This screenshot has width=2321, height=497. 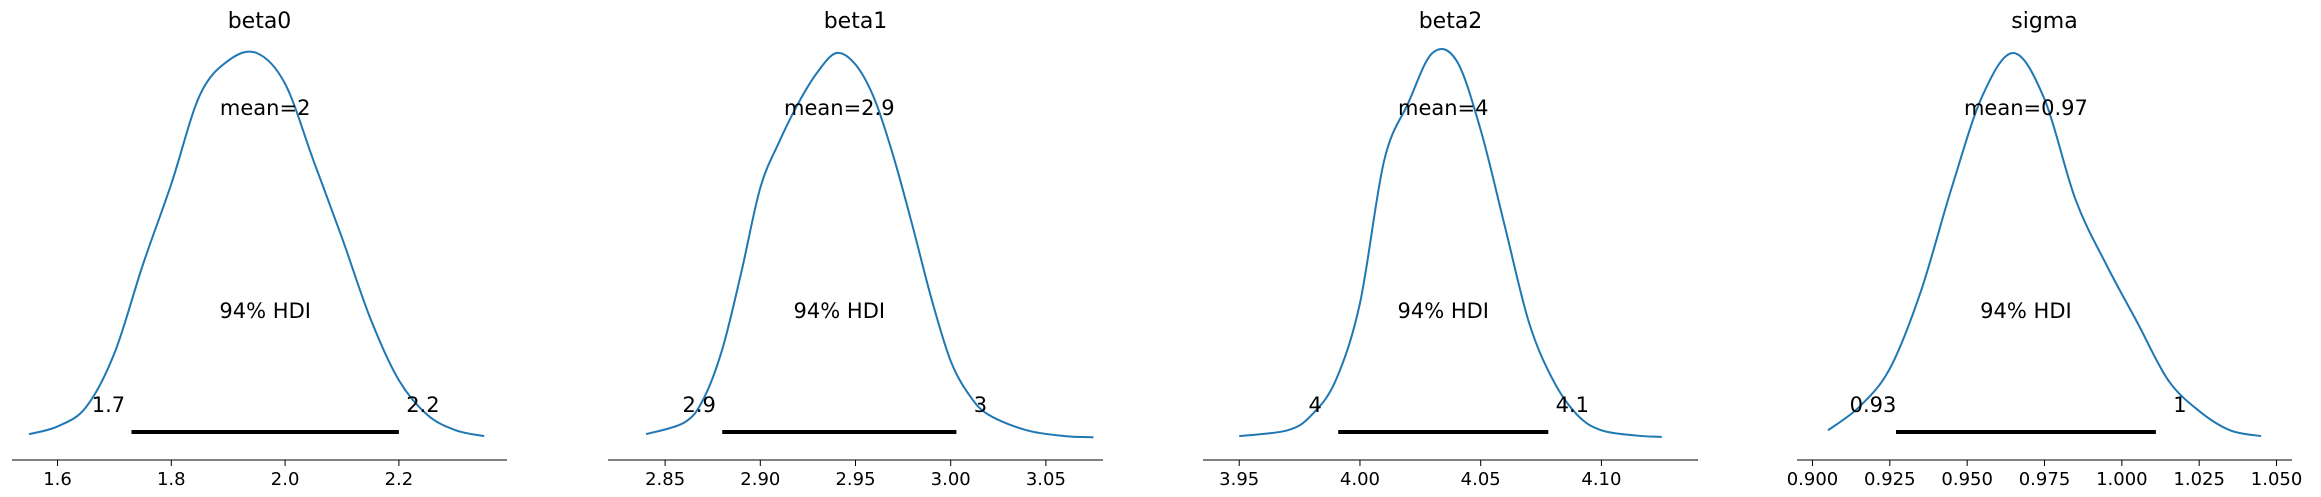 What do you see at coordinates (1443, 108) in the screenshot?
I see `mean-label: mean=4` at bounding box center [1443, 108].